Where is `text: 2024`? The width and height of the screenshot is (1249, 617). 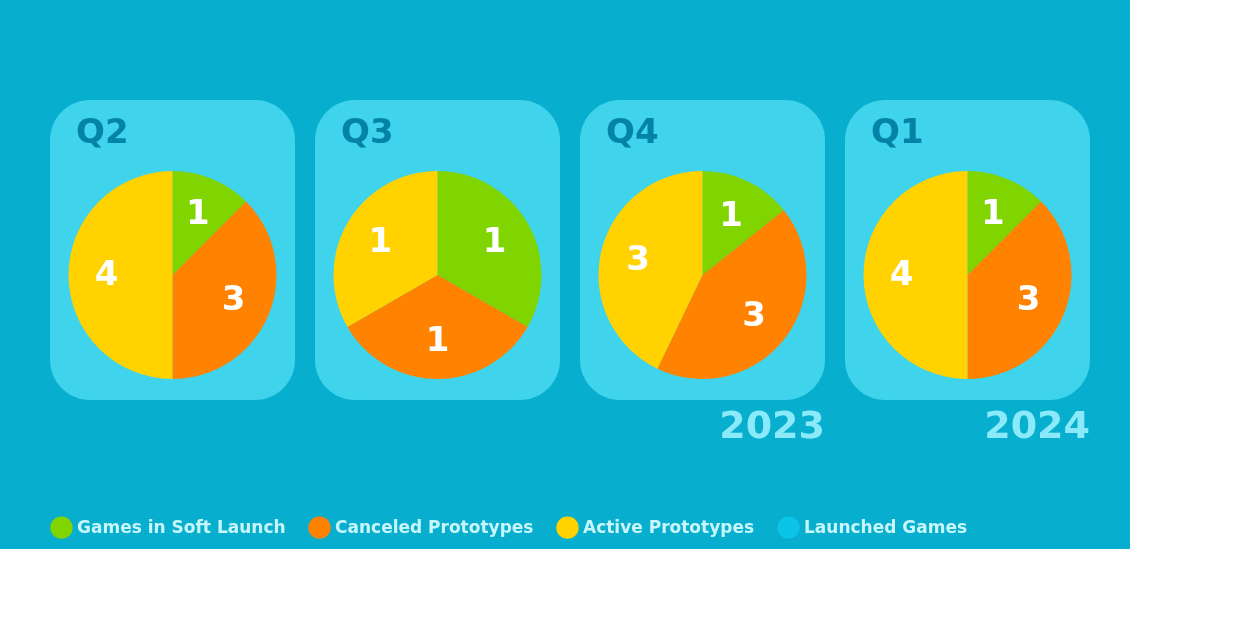
text: 2024 is located at coordinates (1037, 425).